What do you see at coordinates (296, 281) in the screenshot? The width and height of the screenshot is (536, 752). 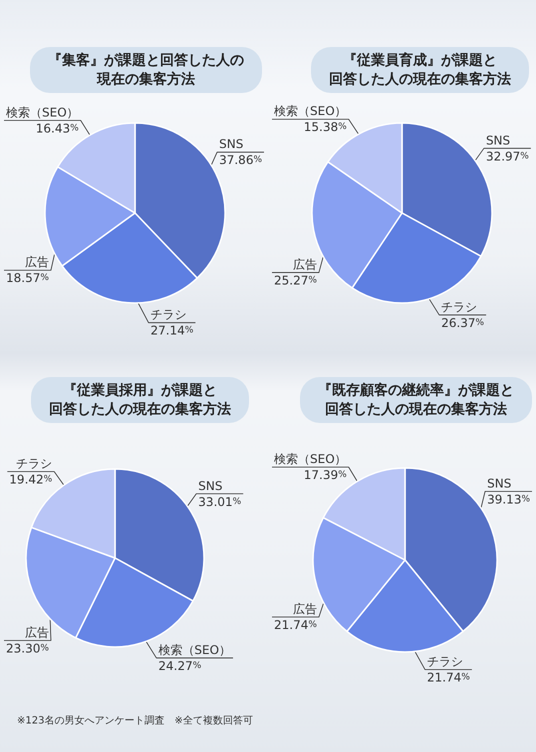 I see `data-label: 25.27%` at bounding box center [296, 281].